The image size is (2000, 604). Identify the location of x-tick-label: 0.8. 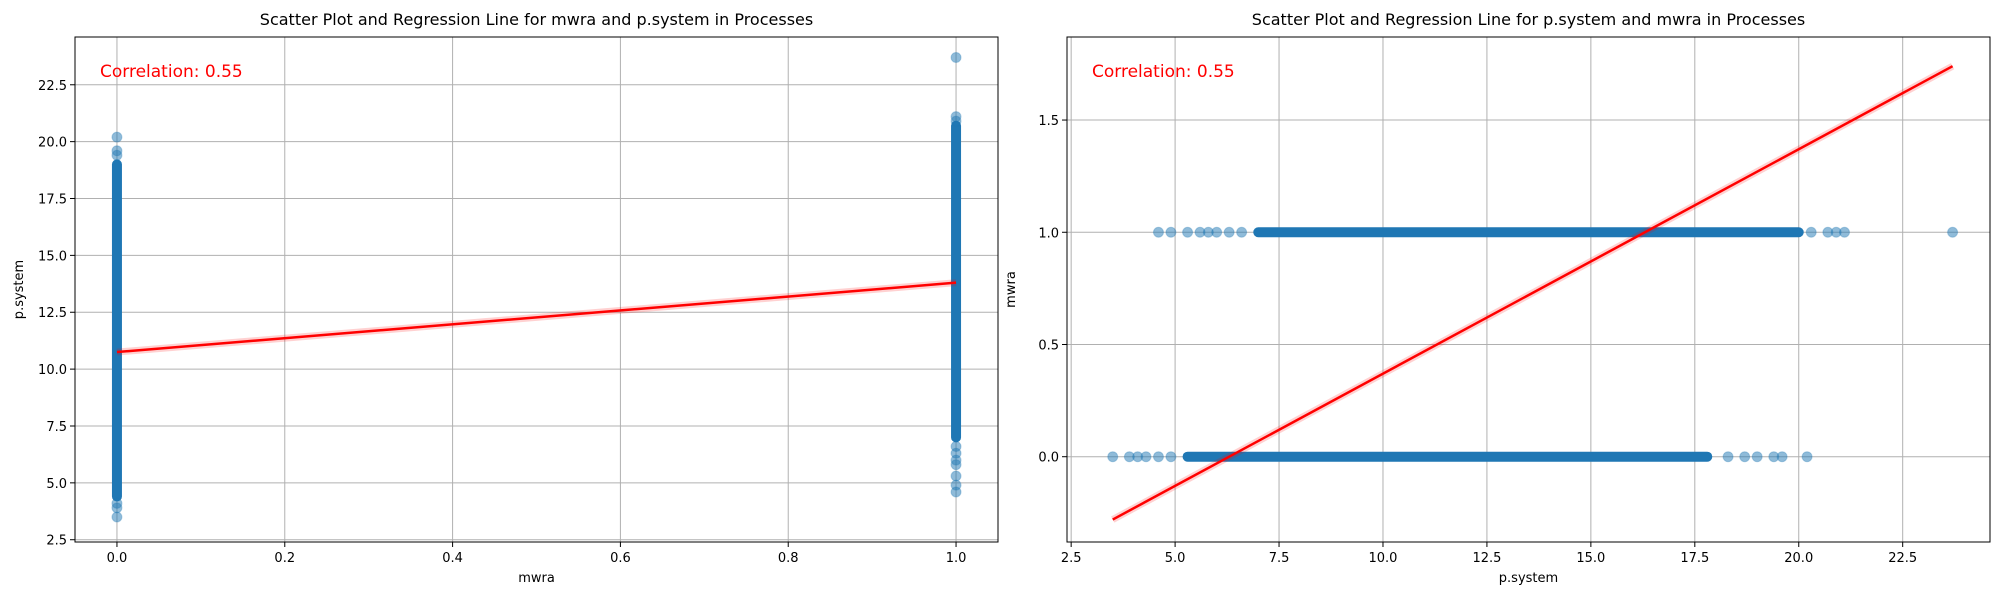
(788, 558).